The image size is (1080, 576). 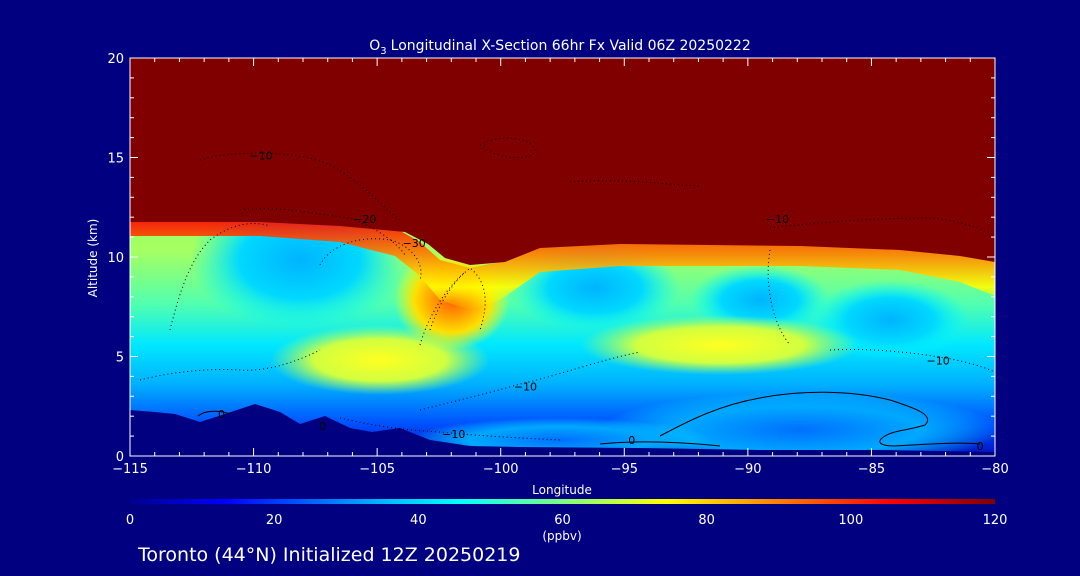 I want to click on contour-upper-loop, so click(x=507, y=148).